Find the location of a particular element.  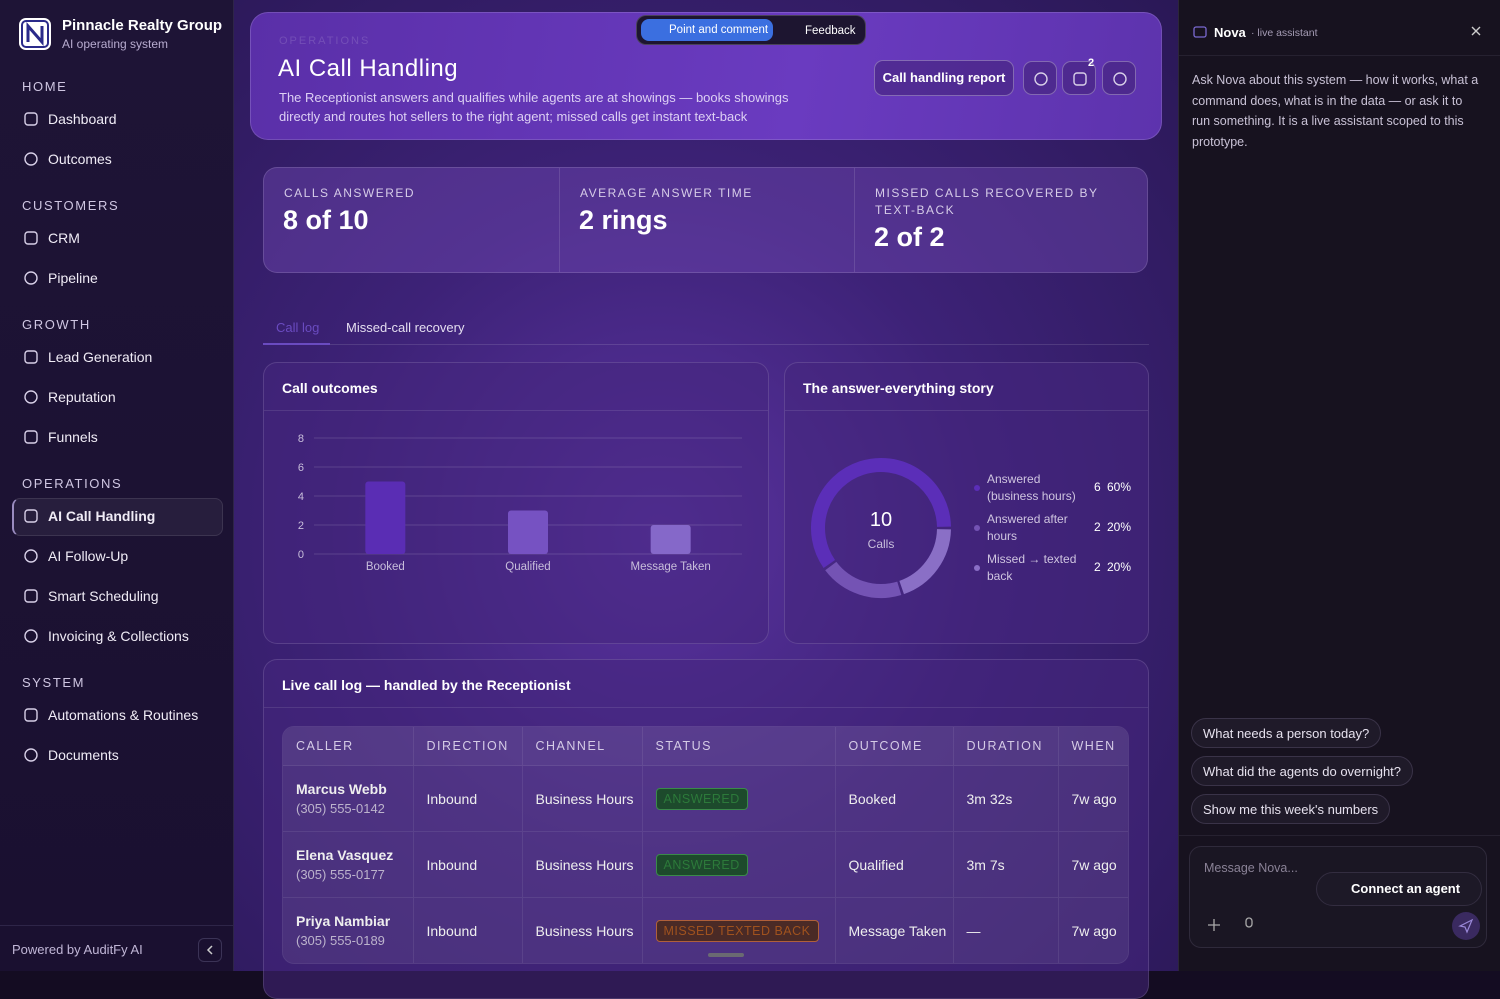

send-button is located at coordinates (1466, 926).